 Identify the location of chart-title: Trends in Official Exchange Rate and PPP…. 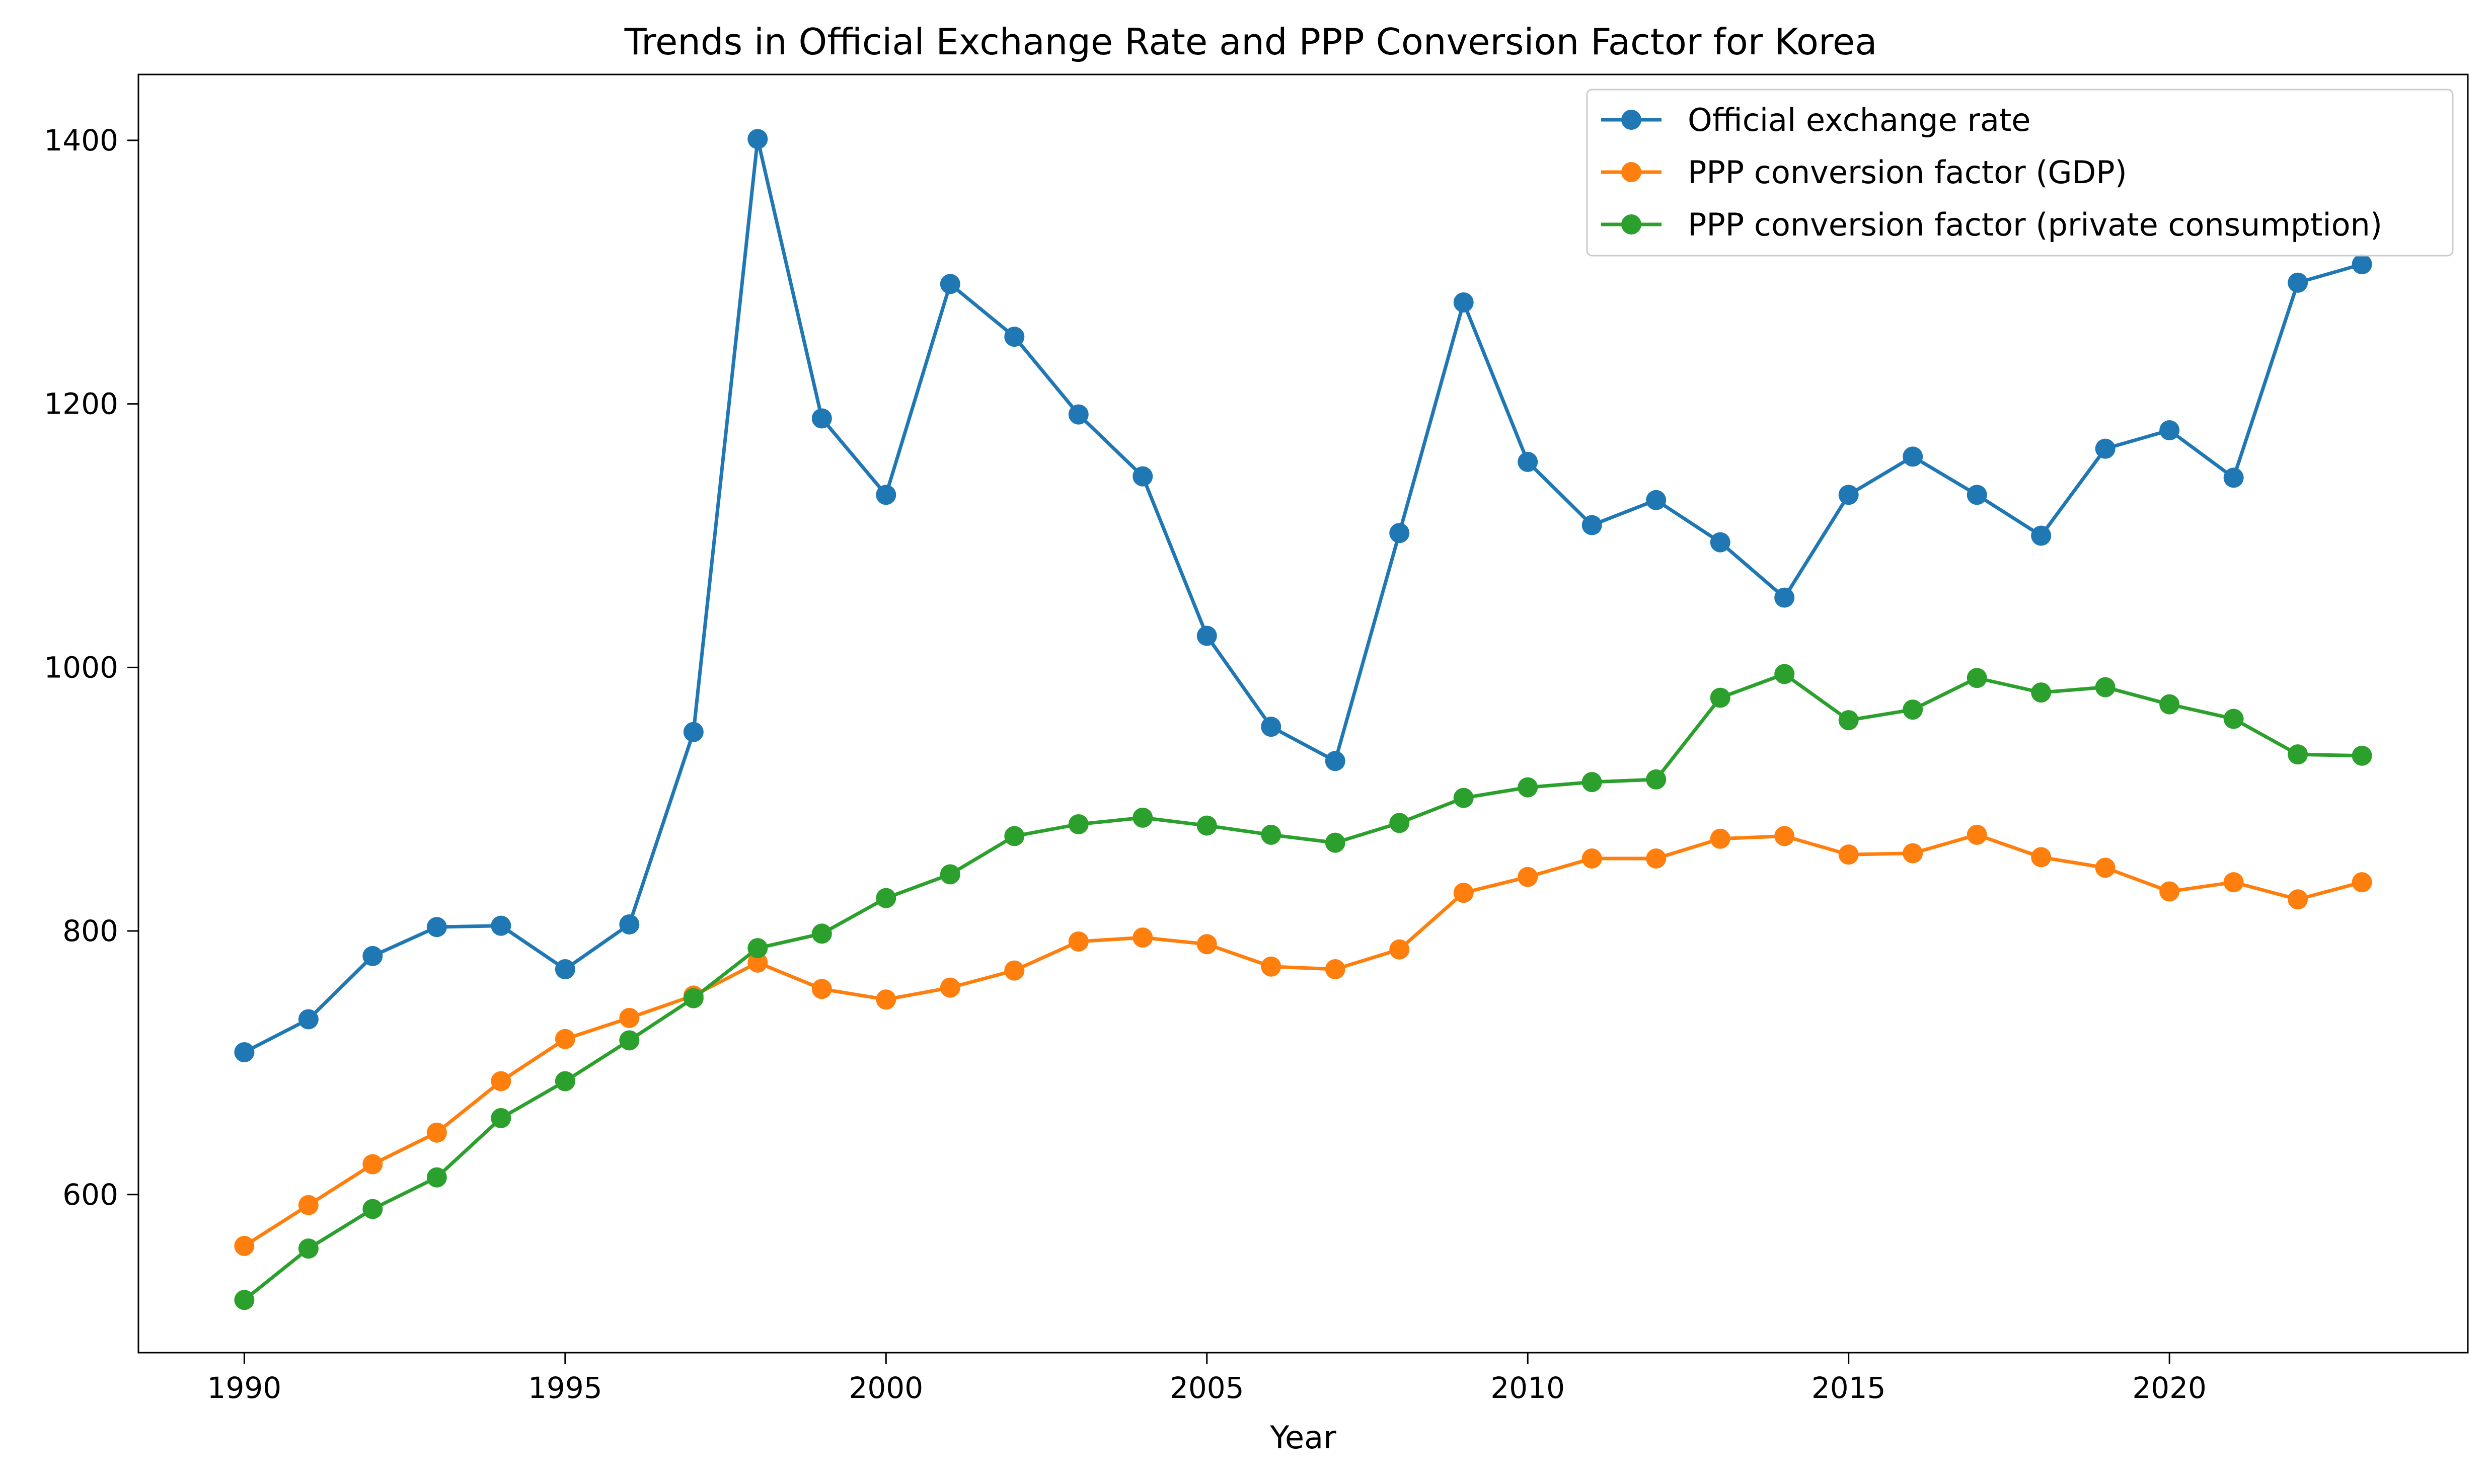
(1251, 42).